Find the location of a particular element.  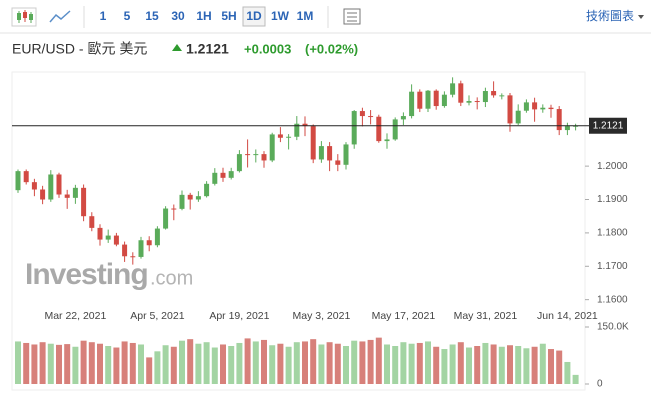

watermark-brand: Investing is located at coordinates (86, 274).